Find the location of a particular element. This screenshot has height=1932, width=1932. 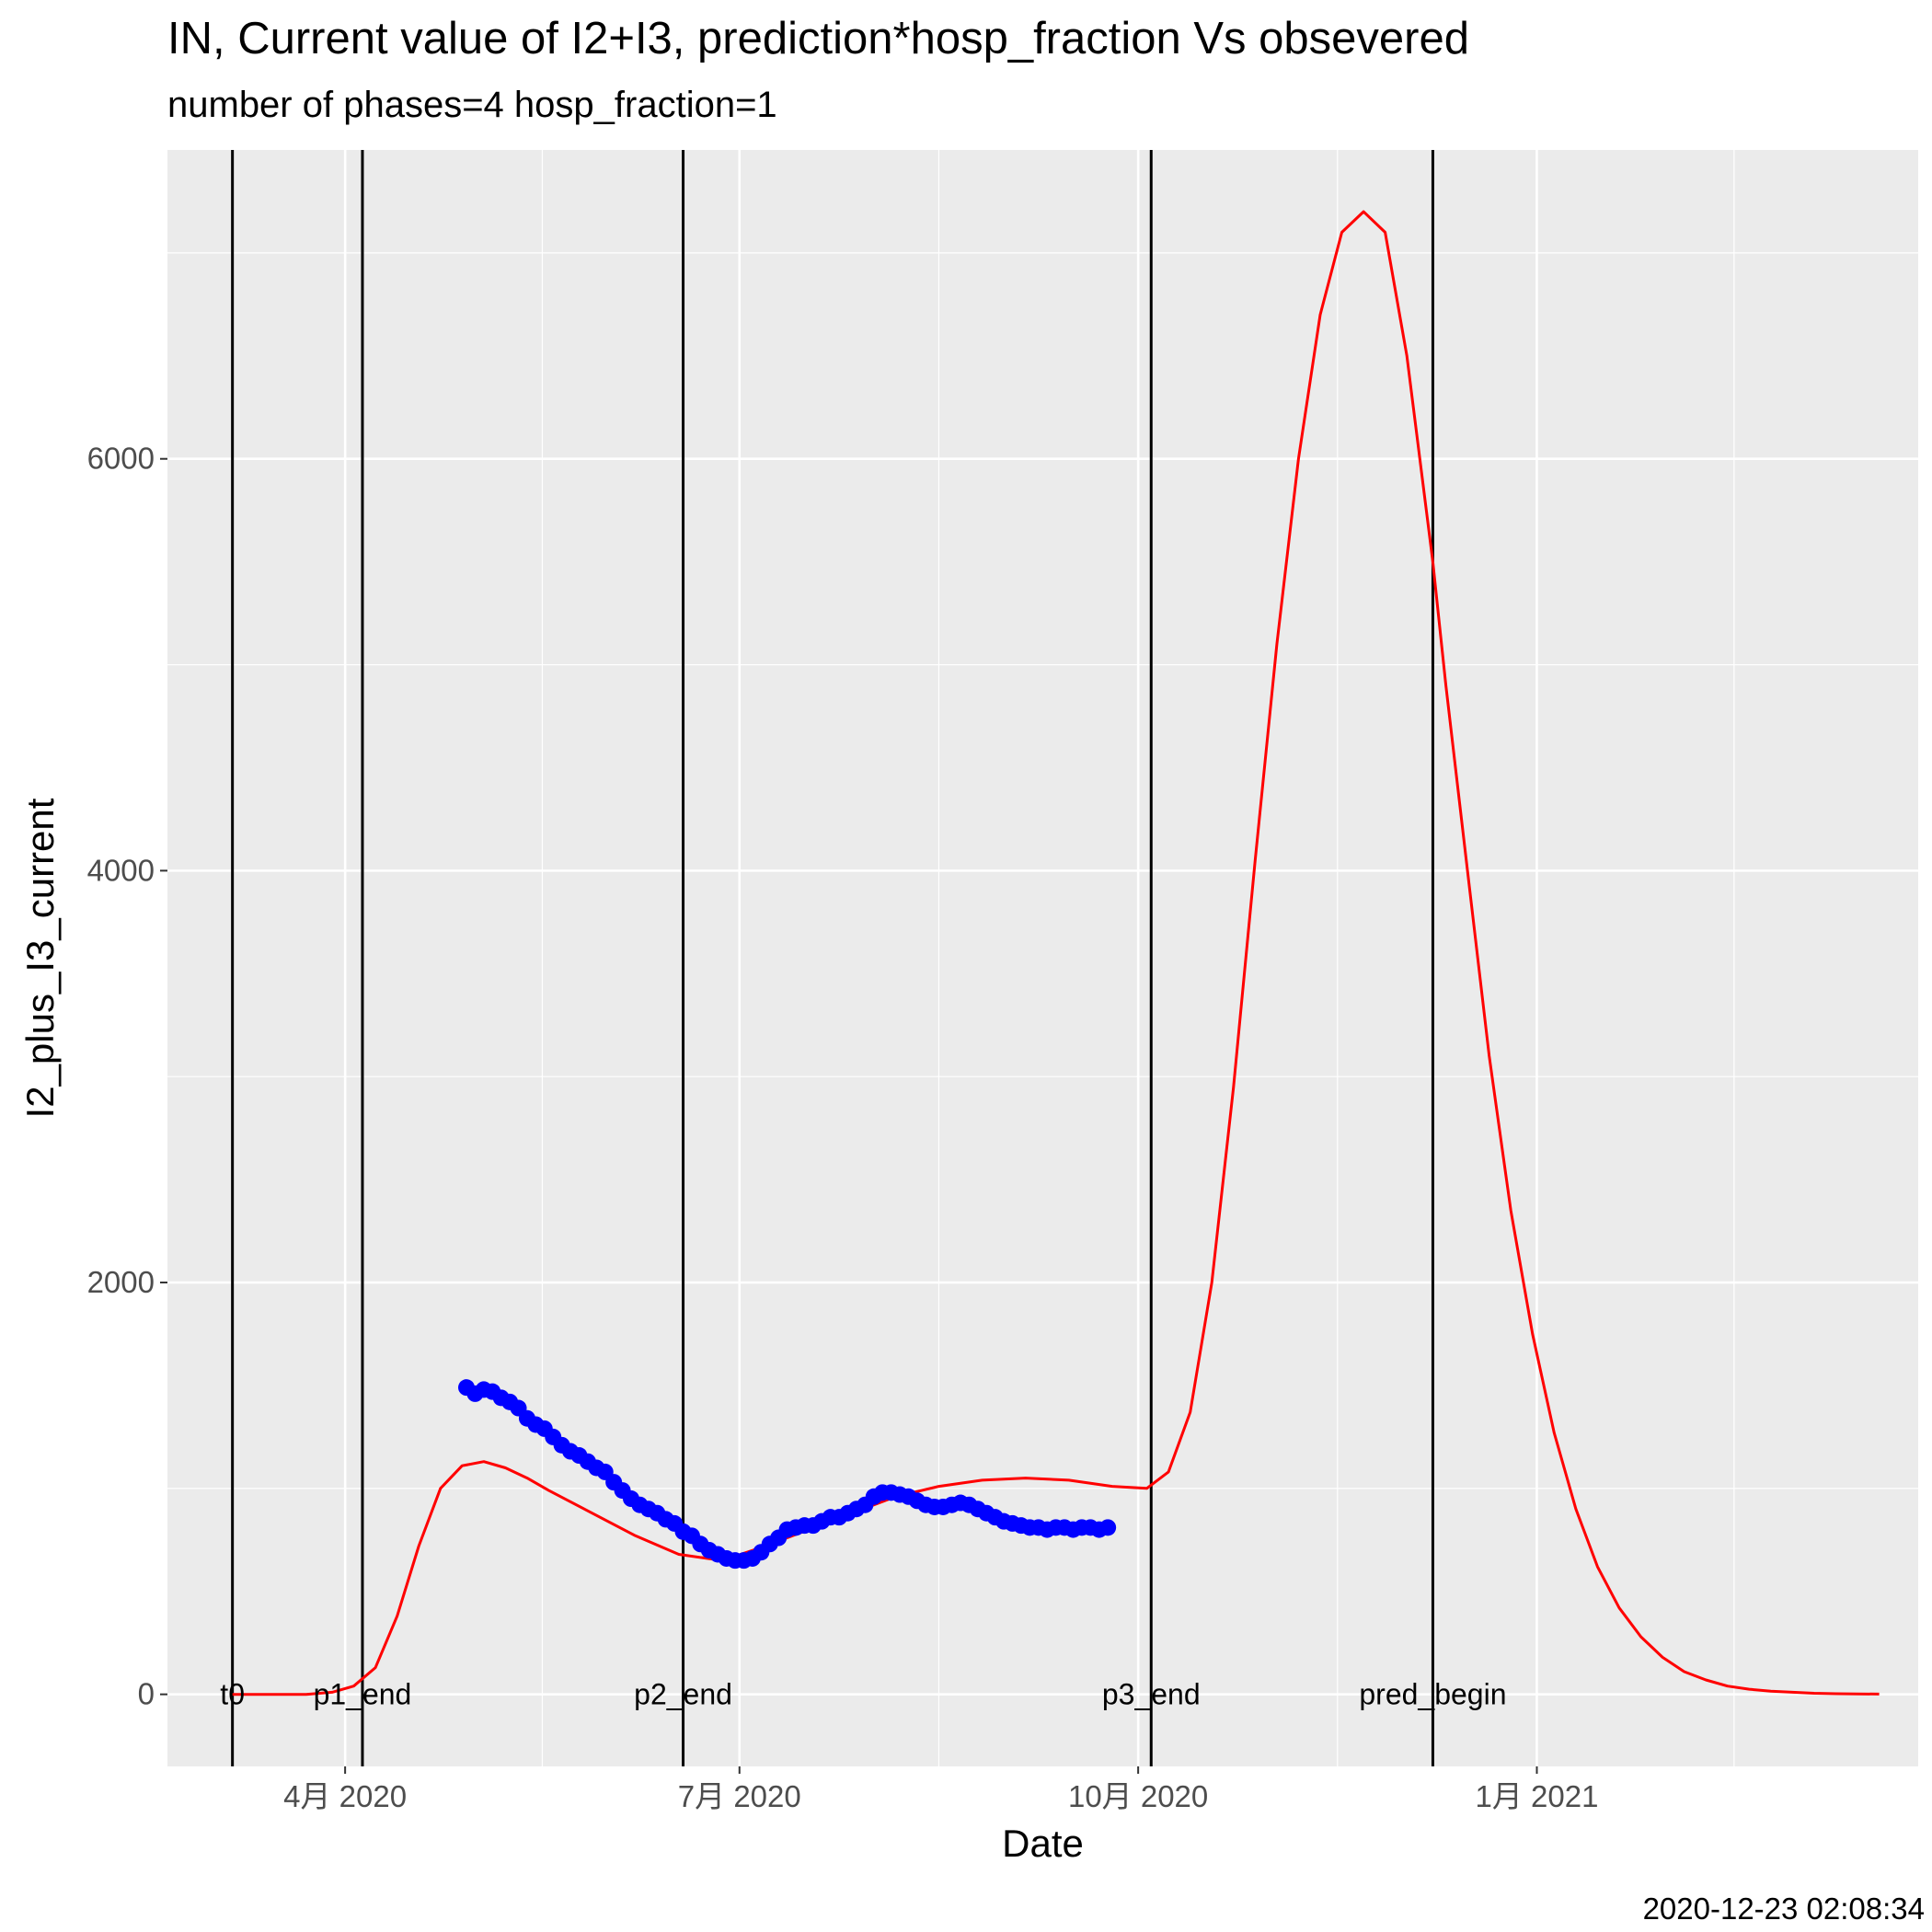

observed-point is located at coordinates (1108, 1527).